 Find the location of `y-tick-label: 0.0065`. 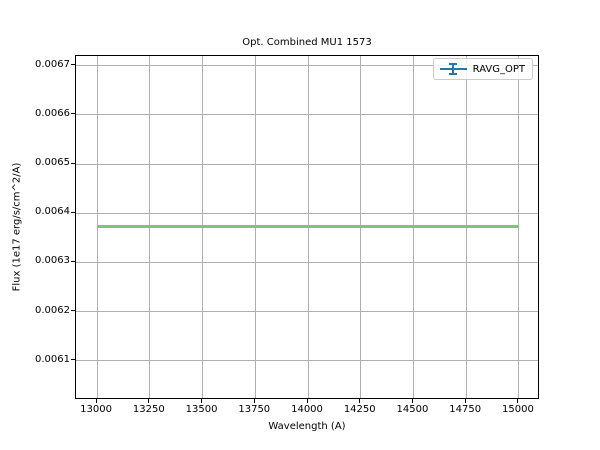

y-tick-label: 0.0065 is located at coordinates (52, 163).